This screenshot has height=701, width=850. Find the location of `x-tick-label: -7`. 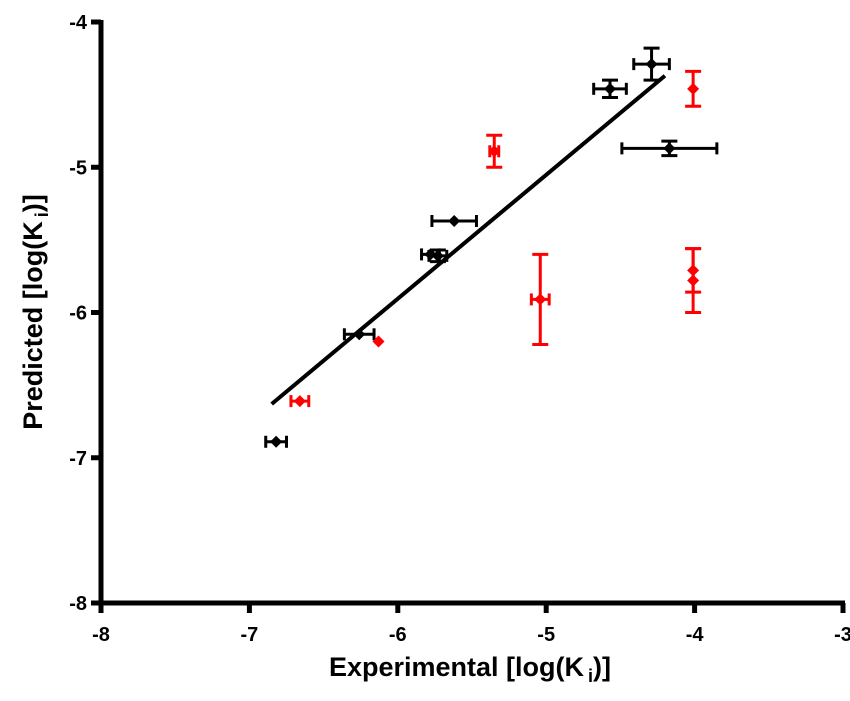

x-tick-label: -7 is located at coordinates (250, 635).